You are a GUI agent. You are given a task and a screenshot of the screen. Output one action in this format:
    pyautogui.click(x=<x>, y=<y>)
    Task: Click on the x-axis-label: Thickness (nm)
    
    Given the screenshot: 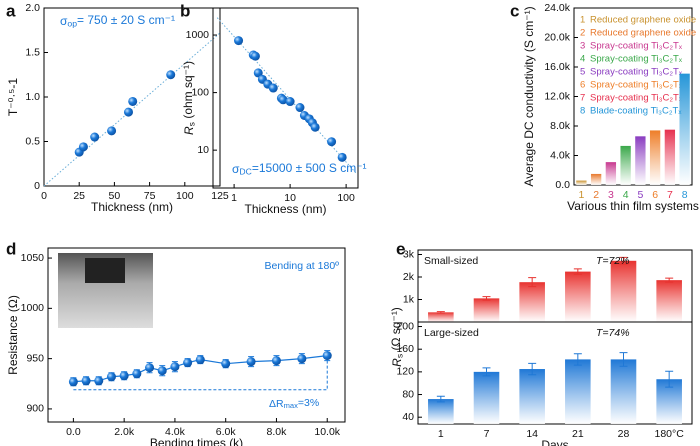 What is the action you would take?
    pyautogui.click(x=285, y=209)
    